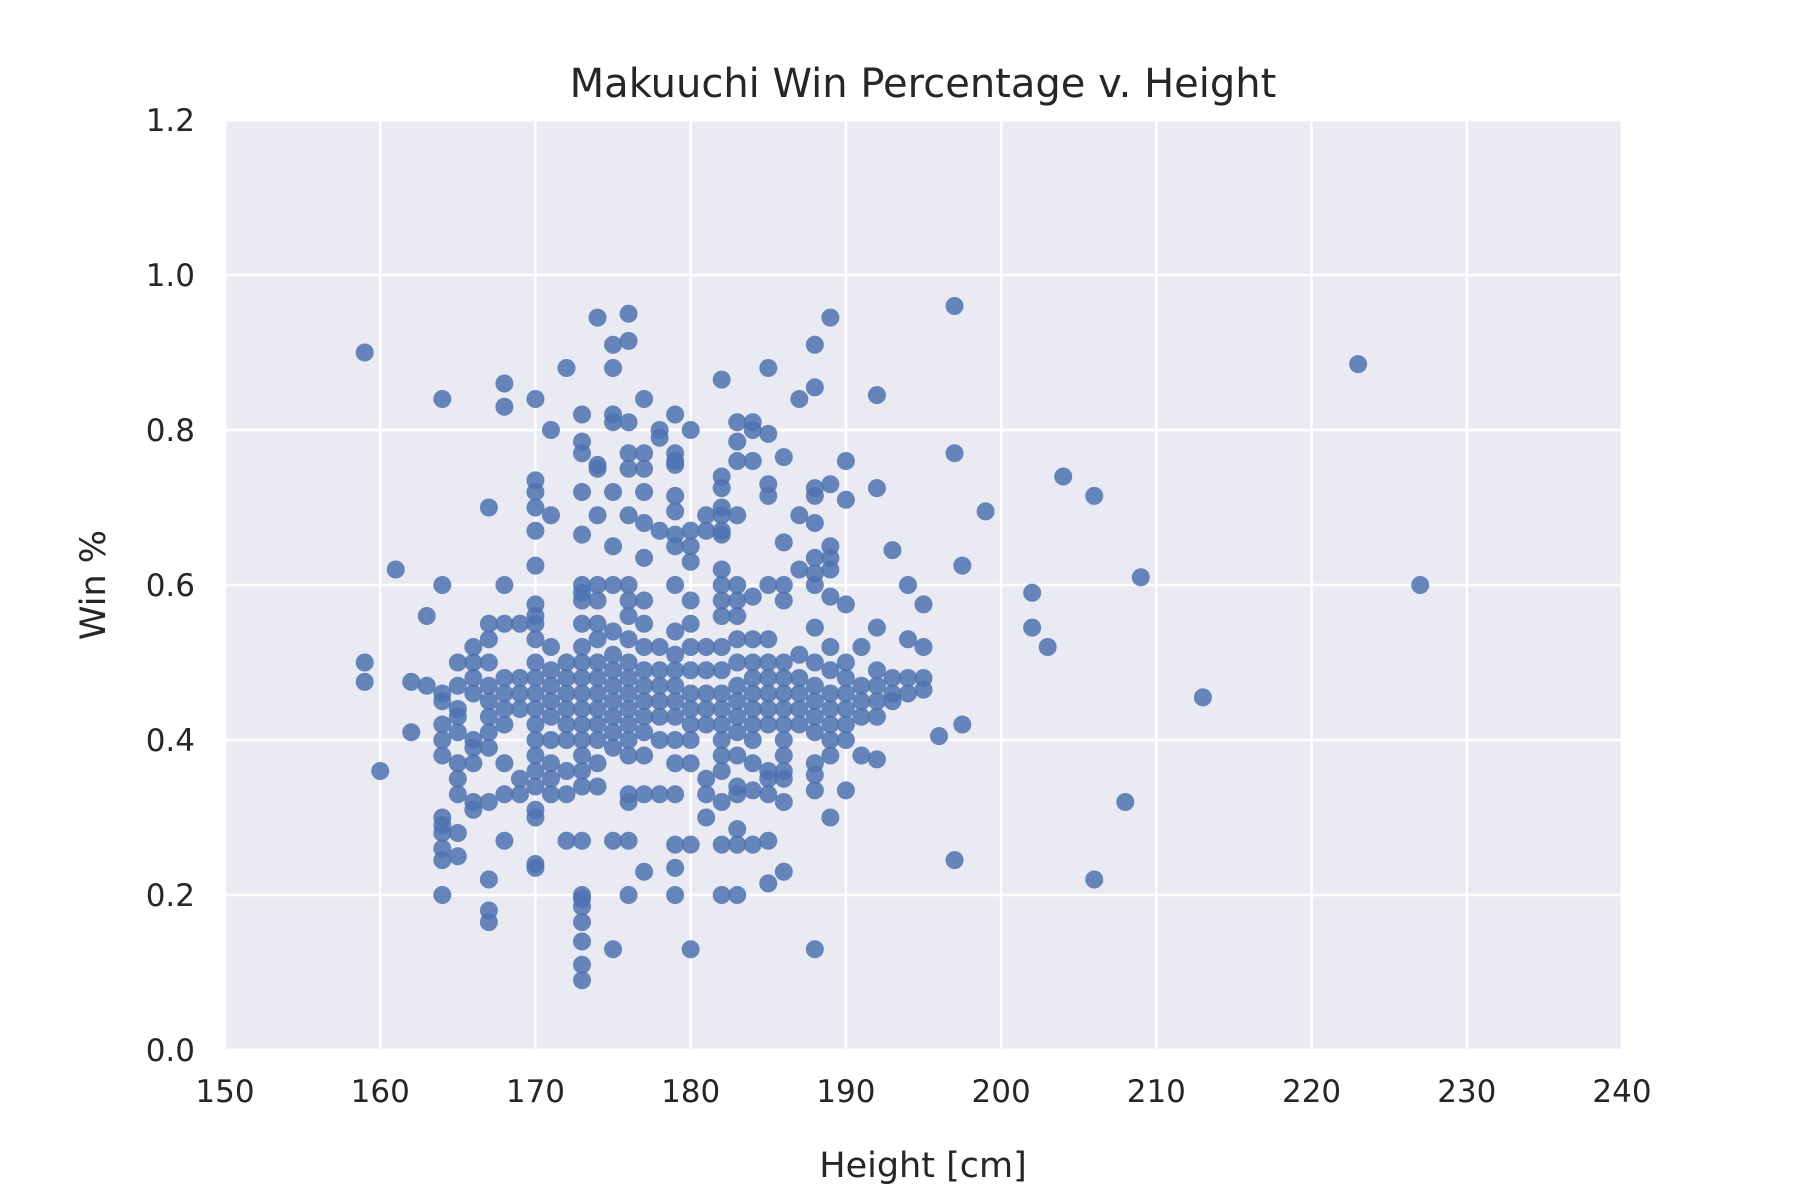 This screenshot has height=1200, width=1800. I want to click on x-tick-label: 220, so click(1311, 1092).